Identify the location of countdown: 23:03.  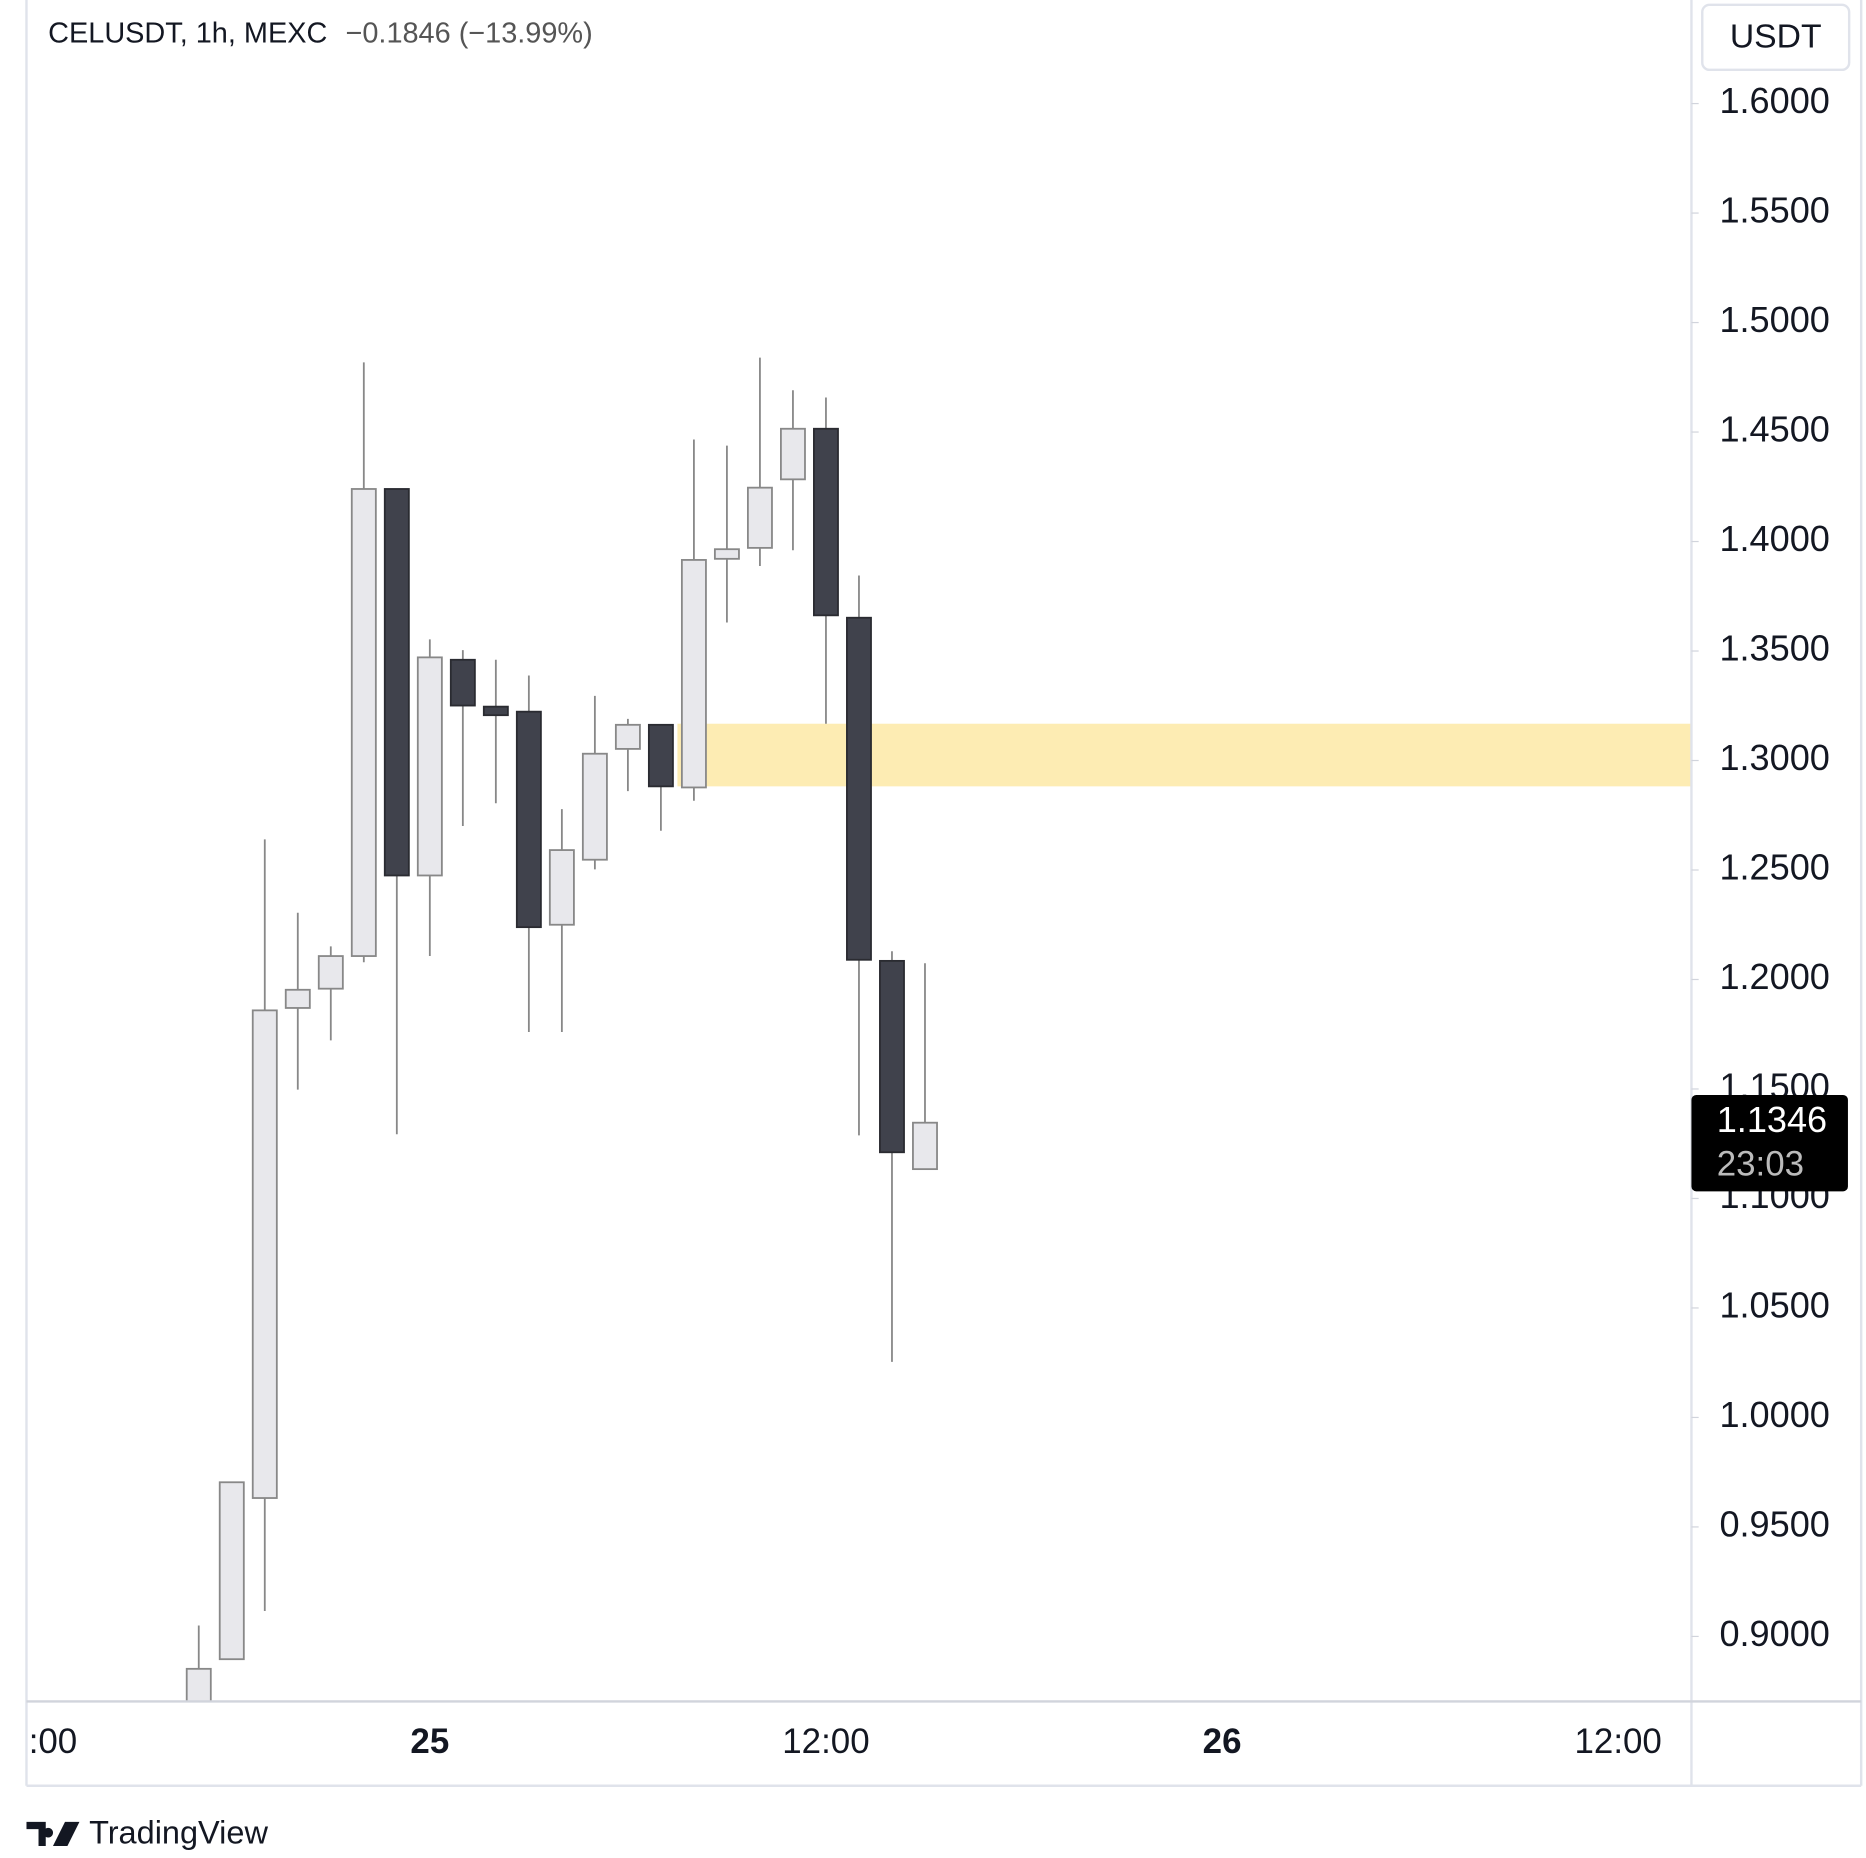
(1760, 1163).